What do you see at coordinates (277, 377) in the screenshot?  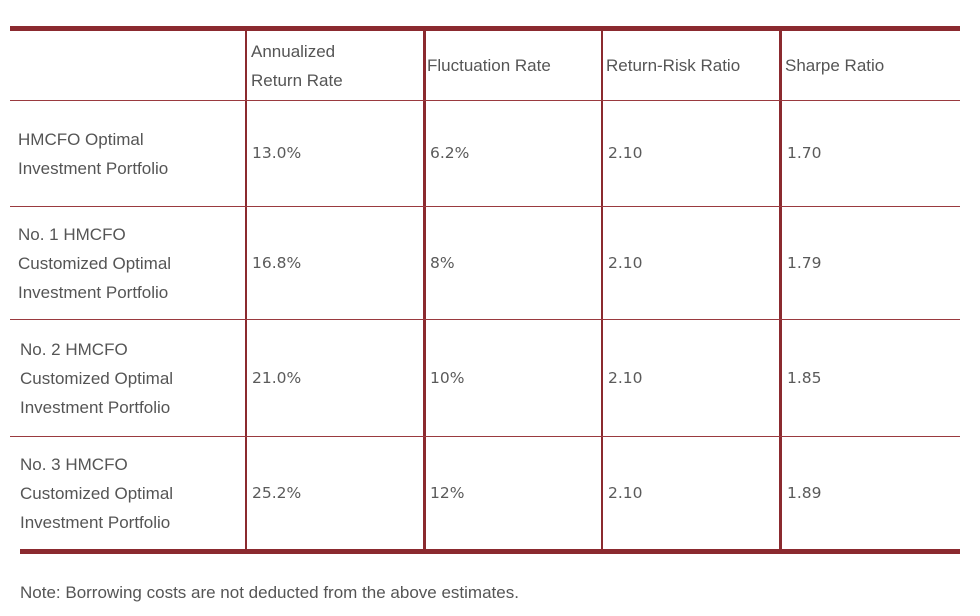 I see `cell-annualized-return: 21.0%` at bounding box center [277, 377].